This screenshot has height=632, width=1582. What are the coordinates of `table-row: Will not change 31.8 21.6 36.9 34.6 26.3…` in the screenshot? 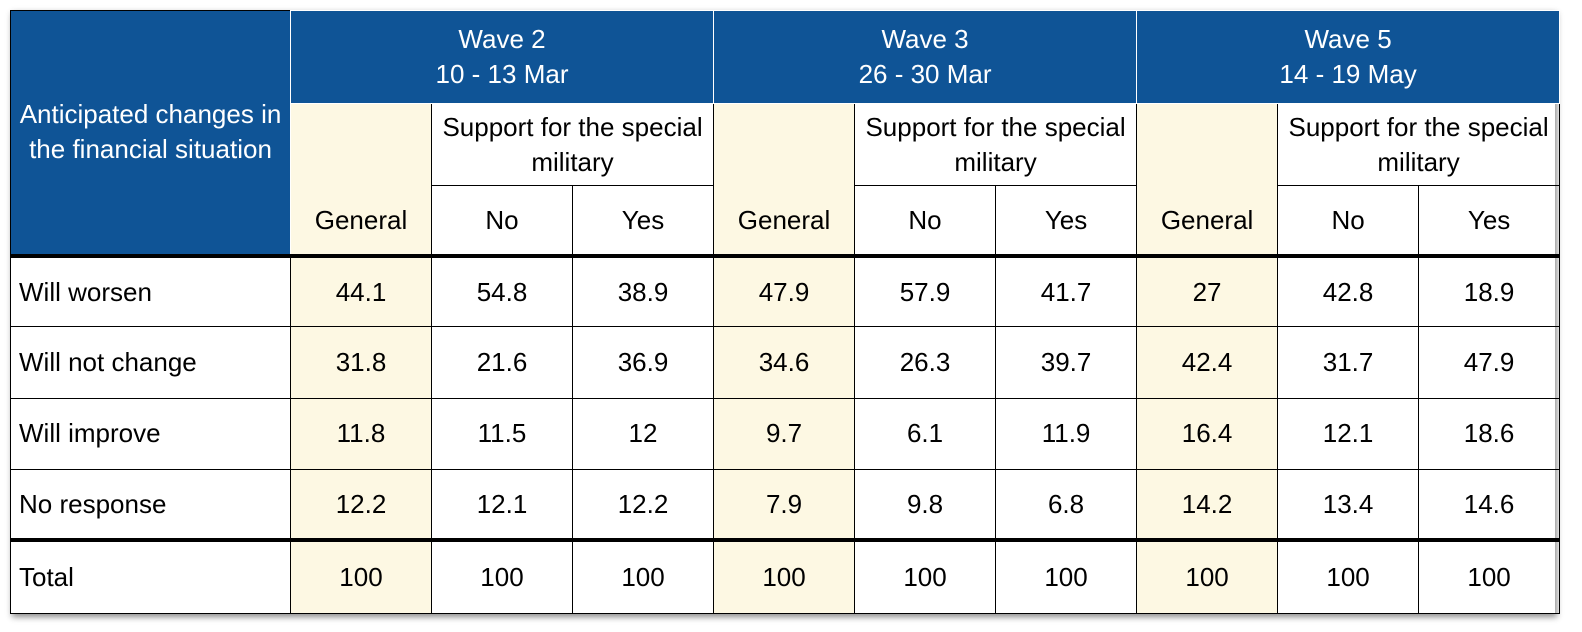 It's located at (785, 362).